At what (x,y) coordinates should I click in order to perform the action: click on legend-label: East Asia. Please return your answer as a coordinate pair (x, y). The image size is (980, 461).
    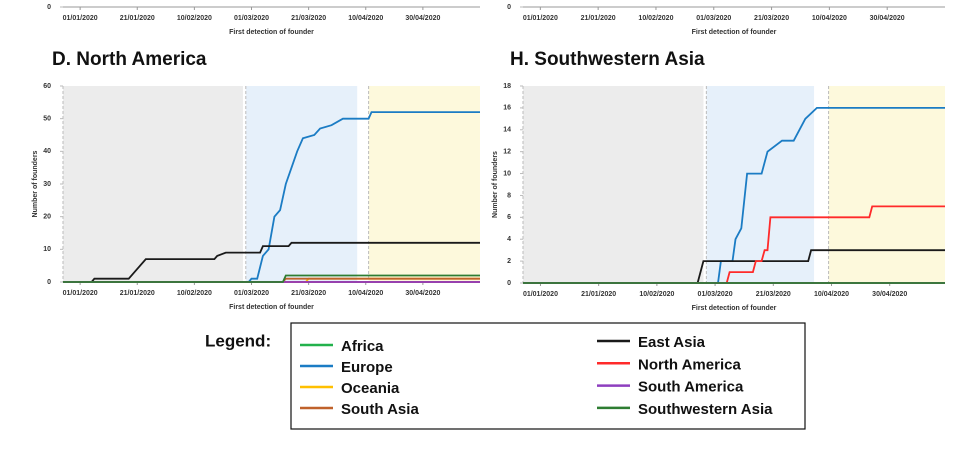
    Looking at the image, I should click on (672, 342).